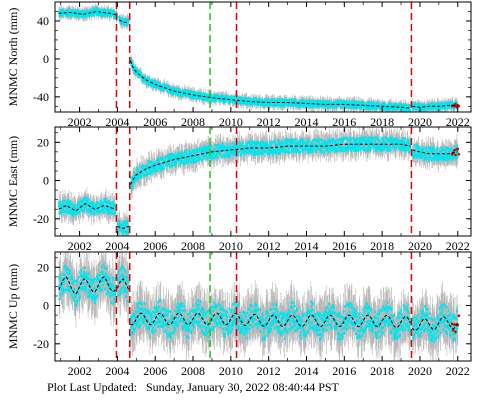  What do you see at coordinates (41, 97) in the screenshot?
I see `y-tick-label: -40` at bounding box center [41, 97].